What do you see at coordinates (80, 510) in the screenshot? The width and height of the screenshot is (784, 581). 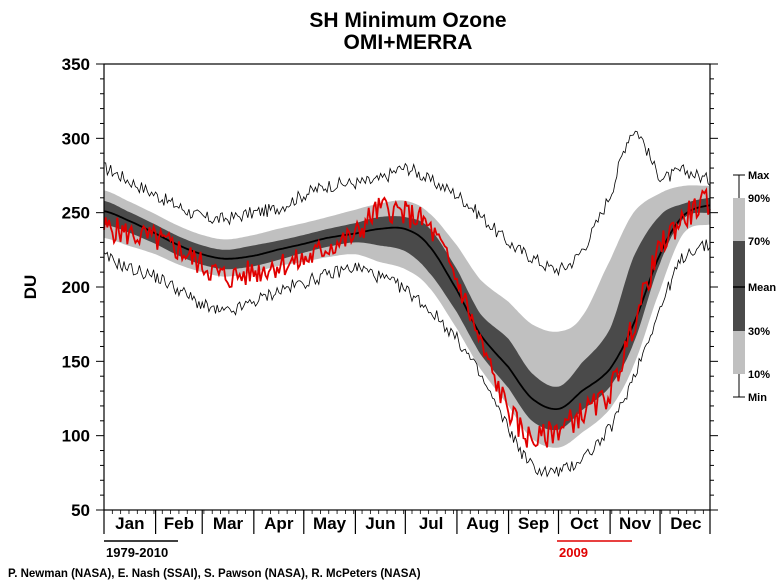 I see `y-tick-label: 50` at bounding box center [80, 510].